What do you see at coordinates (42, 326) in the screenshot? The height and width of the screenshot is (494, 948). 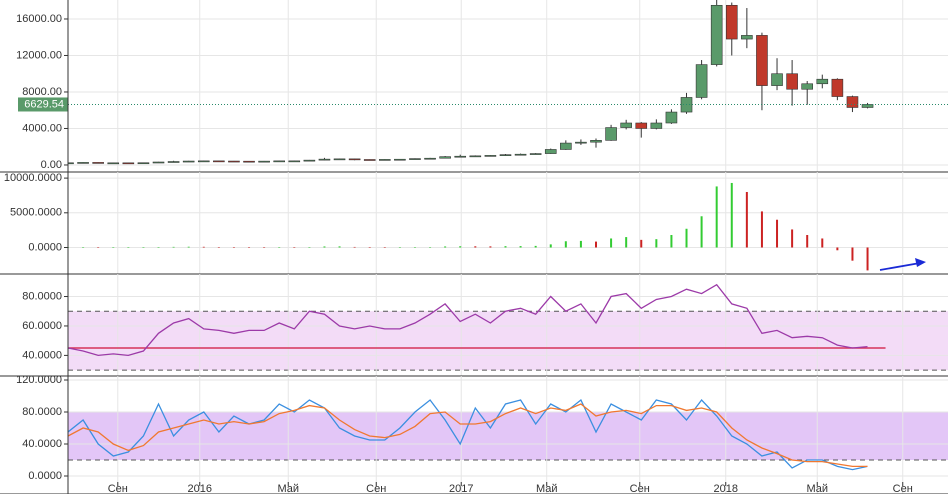 I see `y-tick-label: 60.0000` at bounding box center [42, 326].